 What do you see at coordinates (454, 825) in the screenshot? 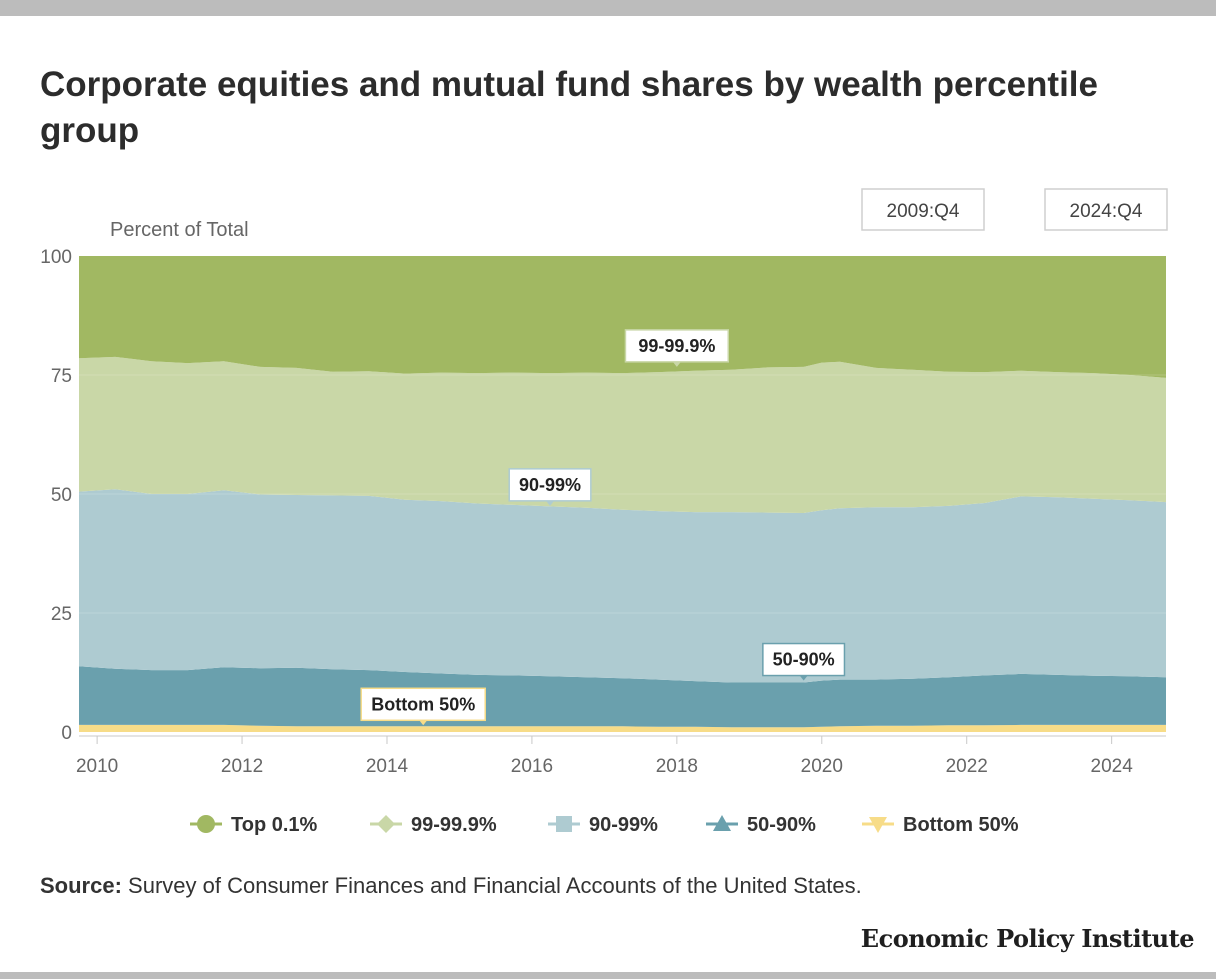
I see `legend-label: 99-99.9%` at bounding box center [454, 825].